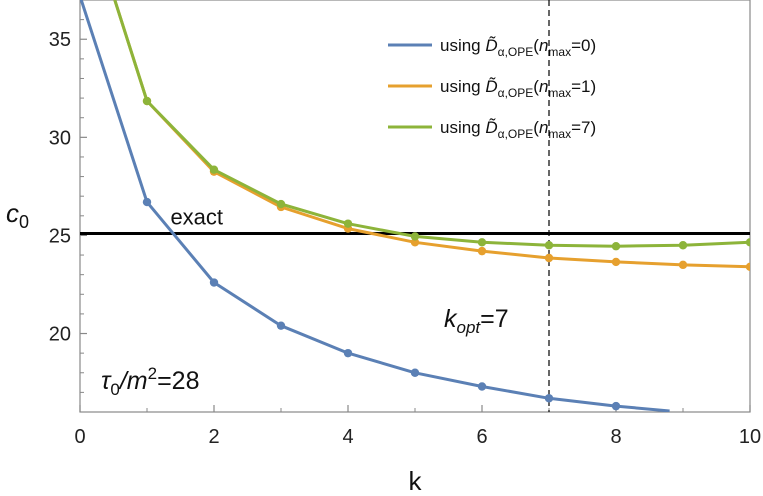 The image size is (763, 496). I want to click on y-axis-label-main: c, so click(12, 213).